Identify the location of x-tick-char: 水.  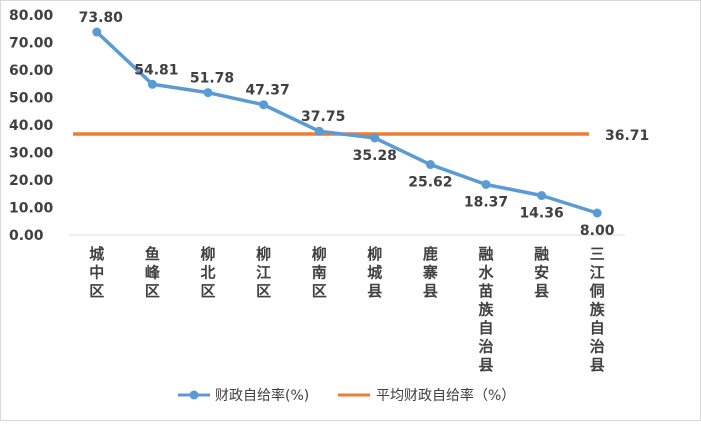
(486, 273).